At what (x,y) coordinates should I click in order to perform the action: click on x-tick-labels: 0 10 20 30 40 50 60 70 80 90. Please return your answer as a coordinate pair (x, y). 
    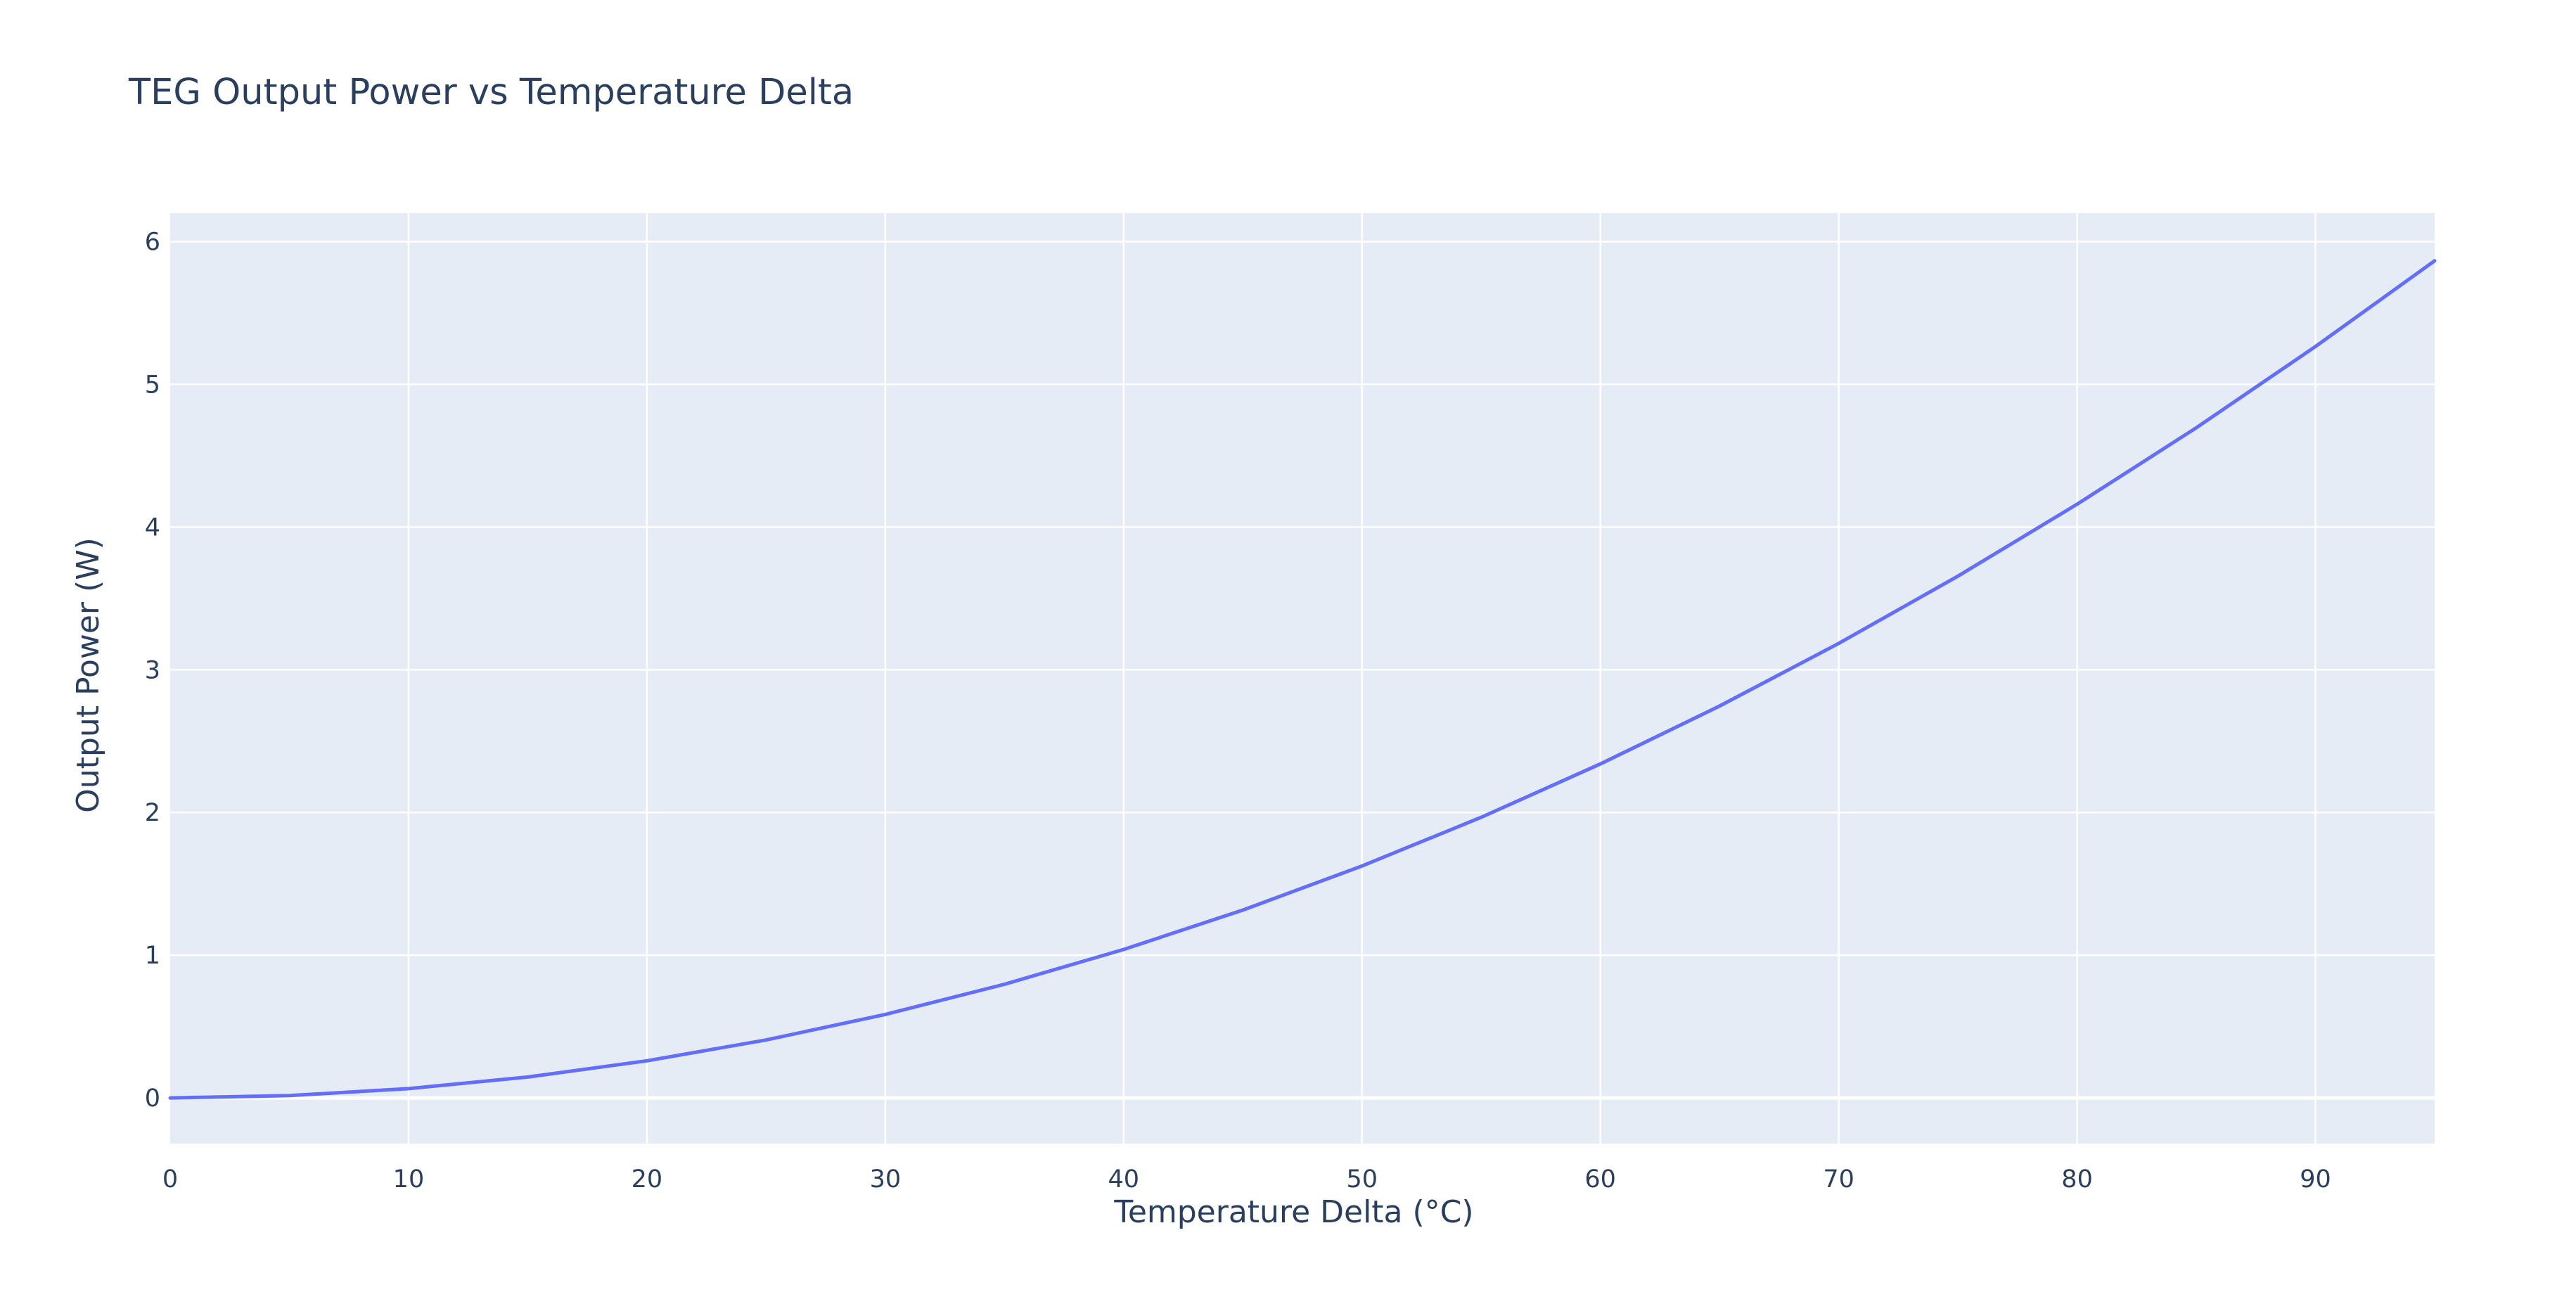
    Looking at the image, I should click on (1246, 1179).